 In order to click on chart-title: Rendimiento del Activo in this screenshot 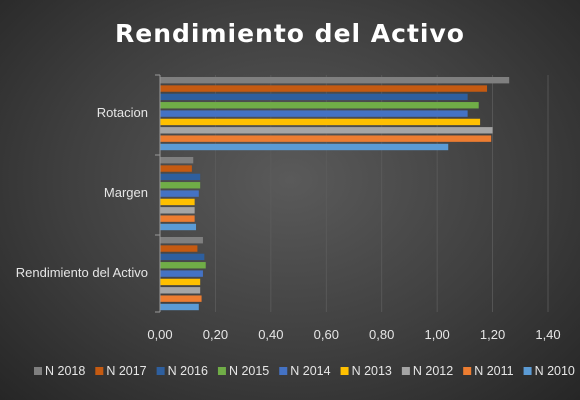, I will do `click(290, 33)`.